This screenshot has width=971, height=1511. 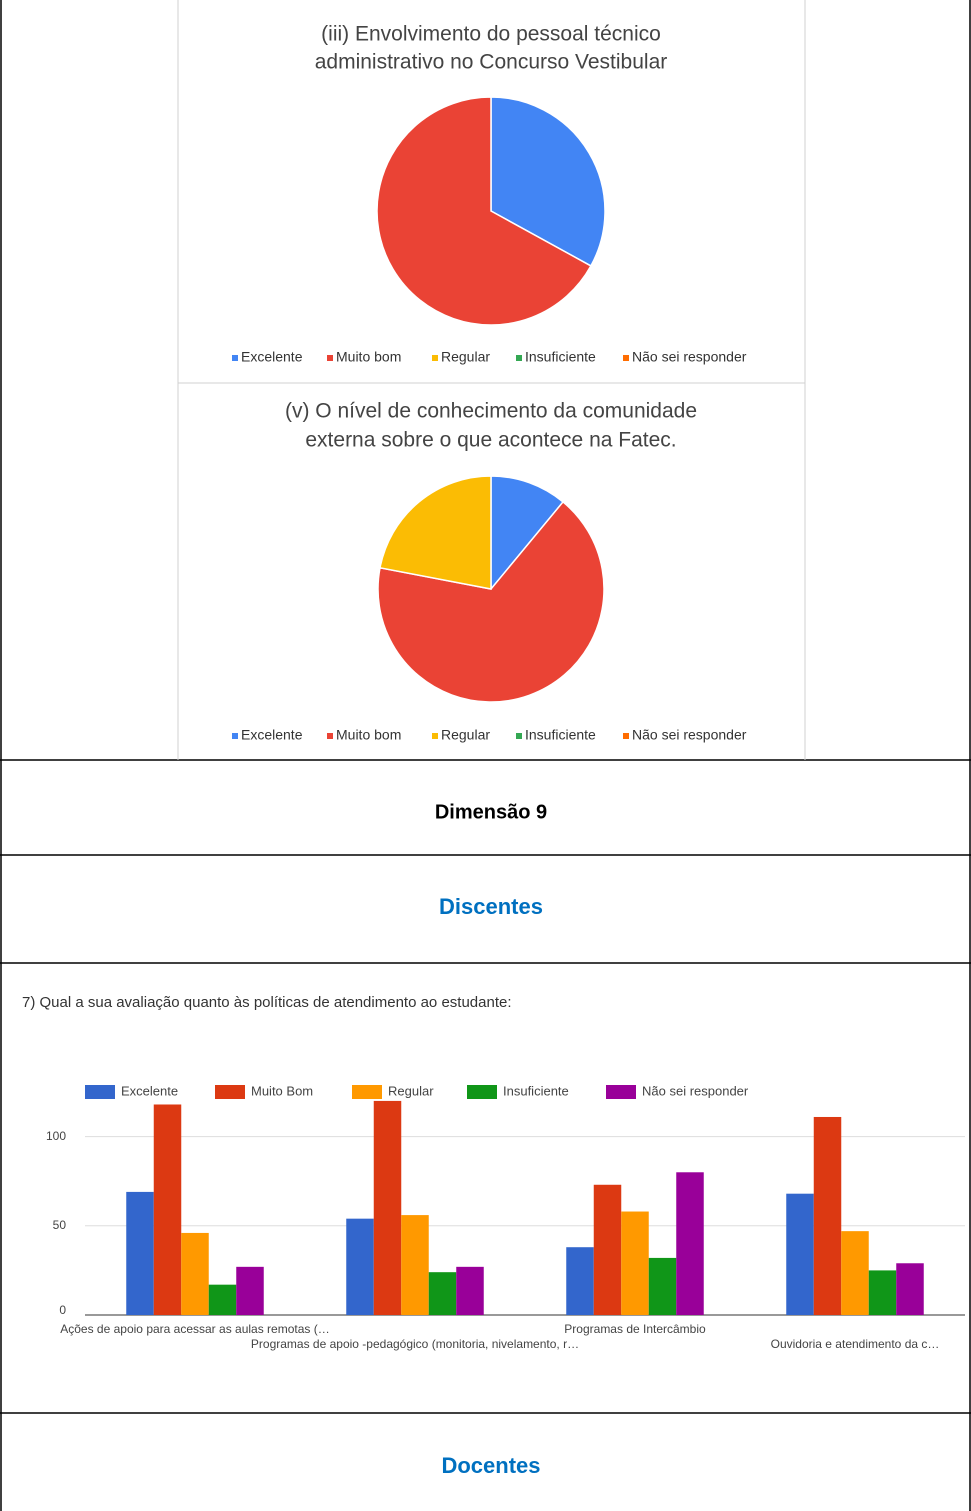 What do you see at coordinates (490, 1465) in the screenshot?
I see `heading: Docentes` at bounding box center [490, 1465].